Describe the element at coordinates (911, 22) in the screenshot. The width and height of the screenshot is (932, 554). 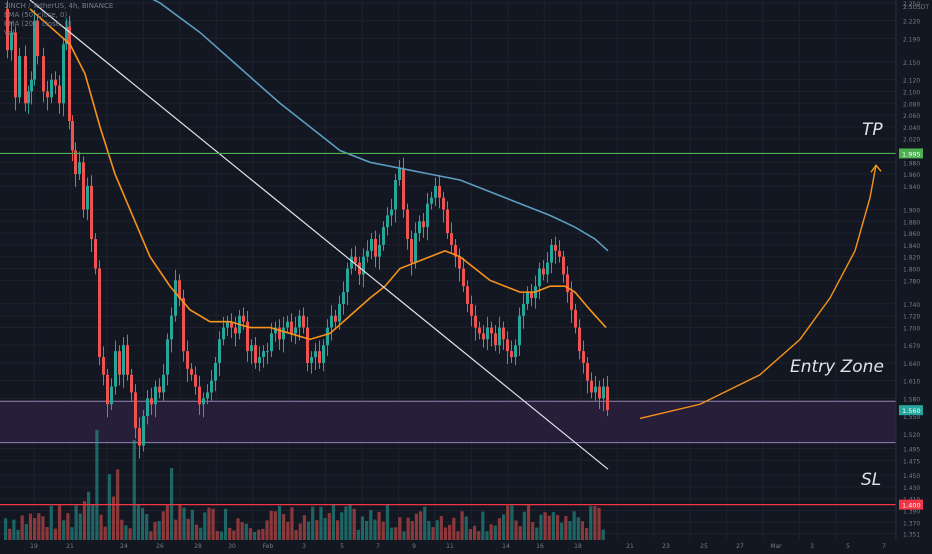
I see `price-tick-label: 2.220` at that location.